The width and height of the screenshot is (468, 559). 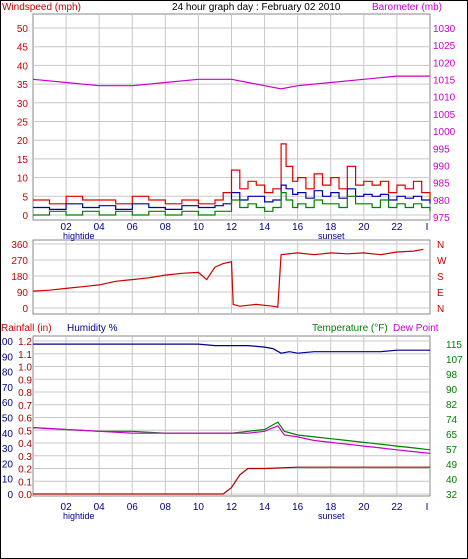 What do you see at coordinates (331, 227) in the screenshot?
I see `x-tick-top-18: 18` at bounding box center [331, 227].